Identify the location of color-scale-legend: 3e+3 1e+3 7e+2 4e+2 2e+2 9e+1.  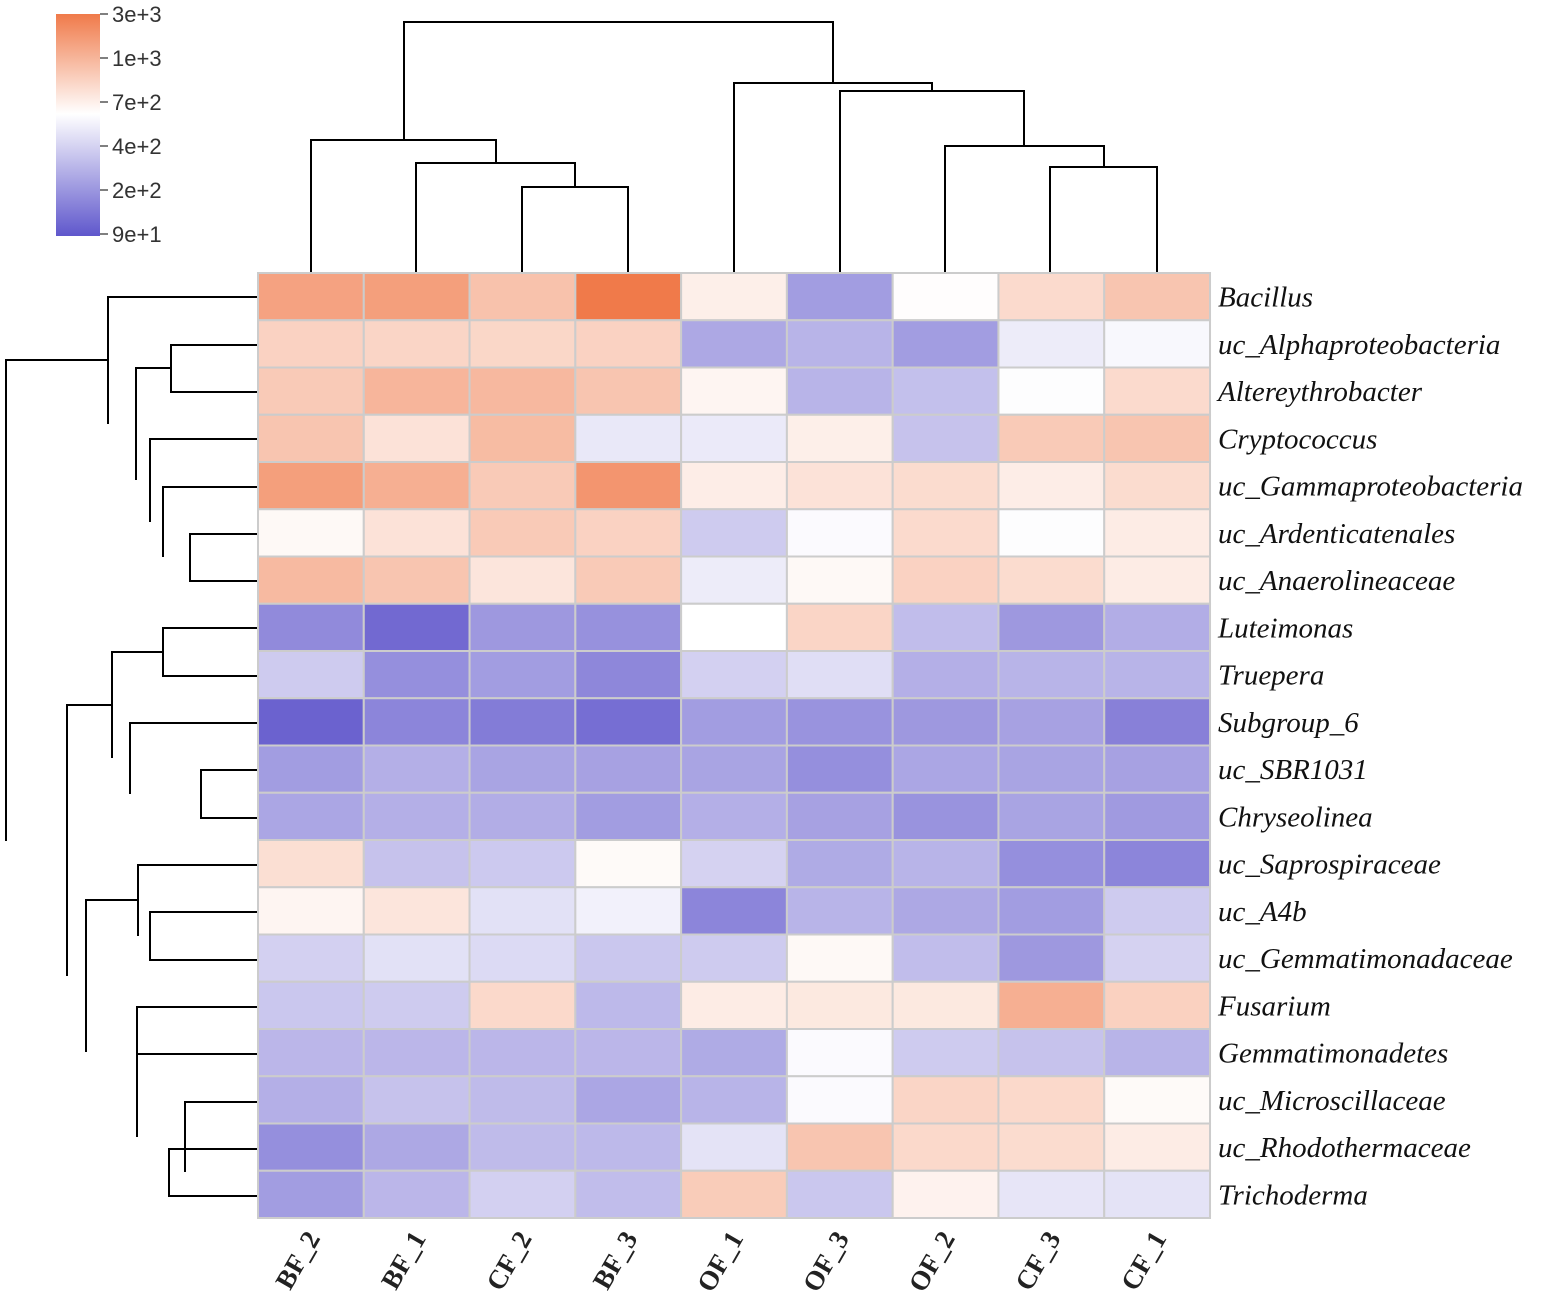
(109, 124).